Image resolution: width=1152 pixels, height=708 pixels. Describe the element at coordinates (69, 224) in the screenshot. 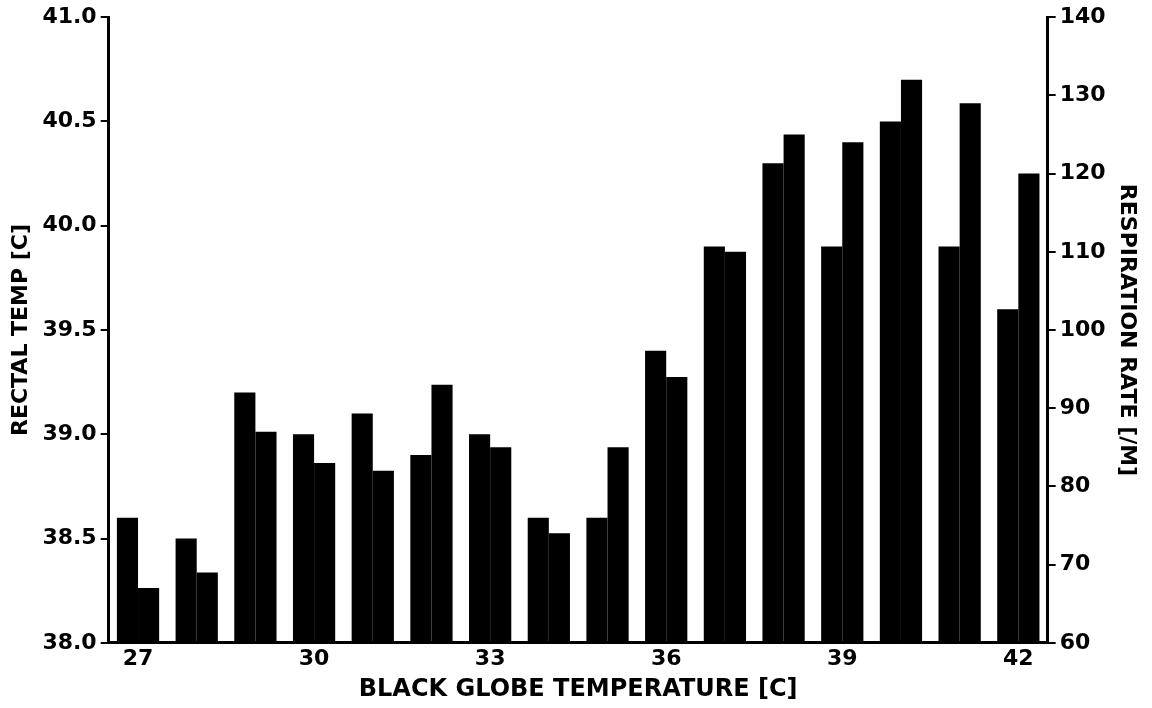

I see `y-tick-label: 40.0` at that location.